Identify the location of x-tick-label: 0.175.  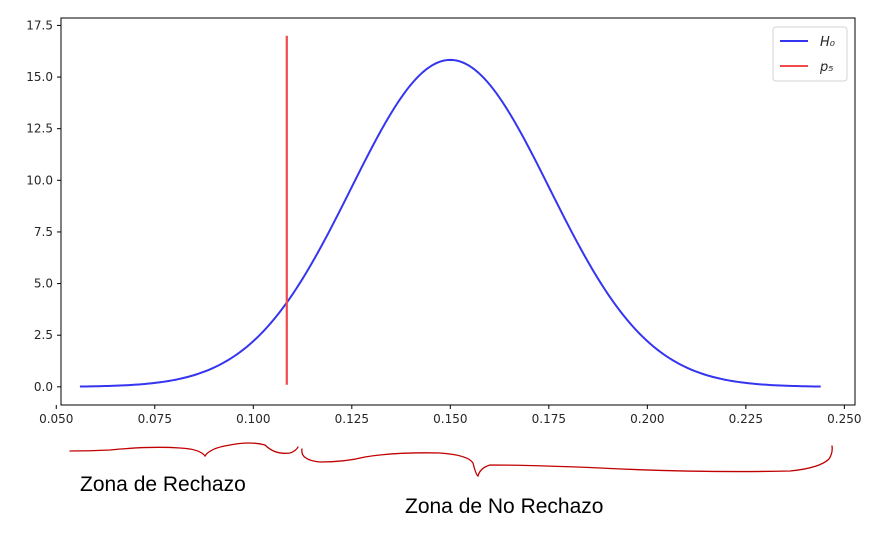
(549, 419).